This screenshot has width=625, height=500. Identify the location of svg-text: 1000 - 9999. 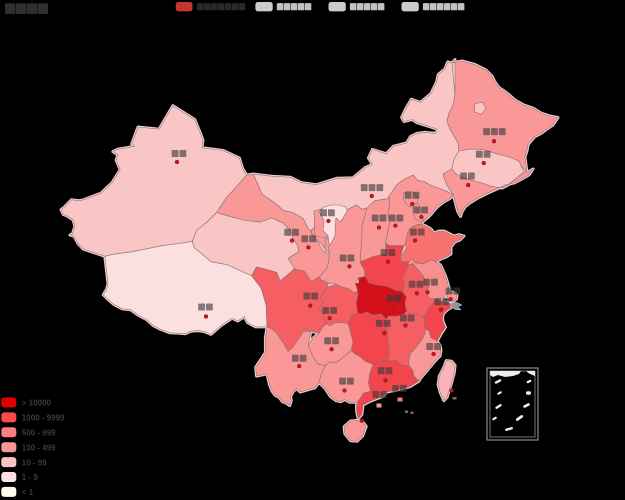
(43, 418).